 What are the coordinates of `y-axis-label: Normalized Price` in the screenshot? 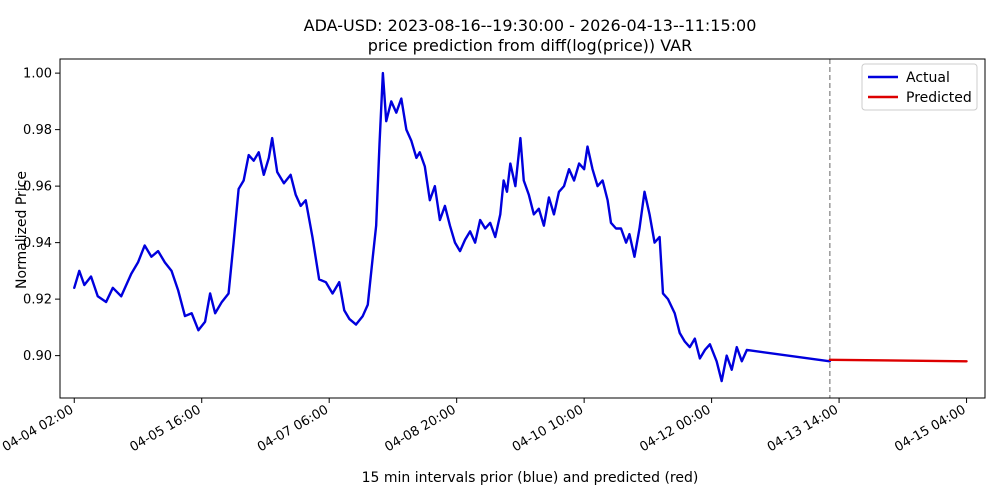 It's located at (22, 230).